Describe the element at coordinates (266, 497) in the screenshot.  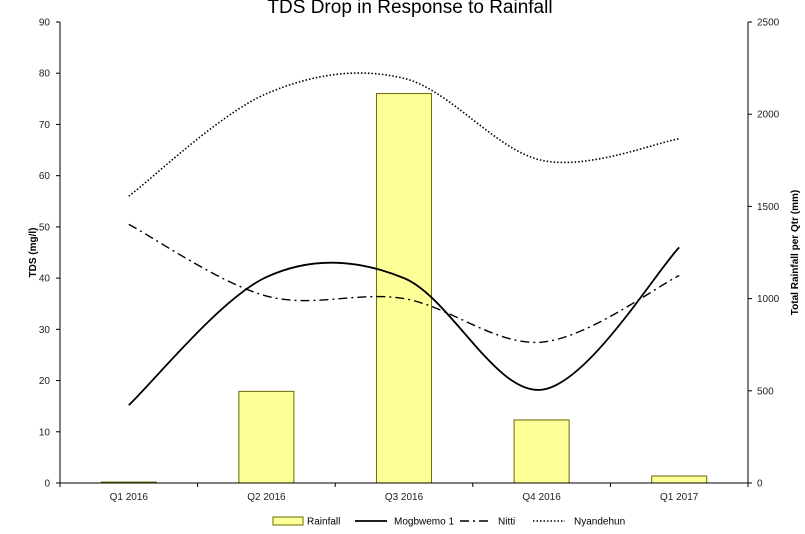
I see `x-tick-label: Q2 2016` at that location.